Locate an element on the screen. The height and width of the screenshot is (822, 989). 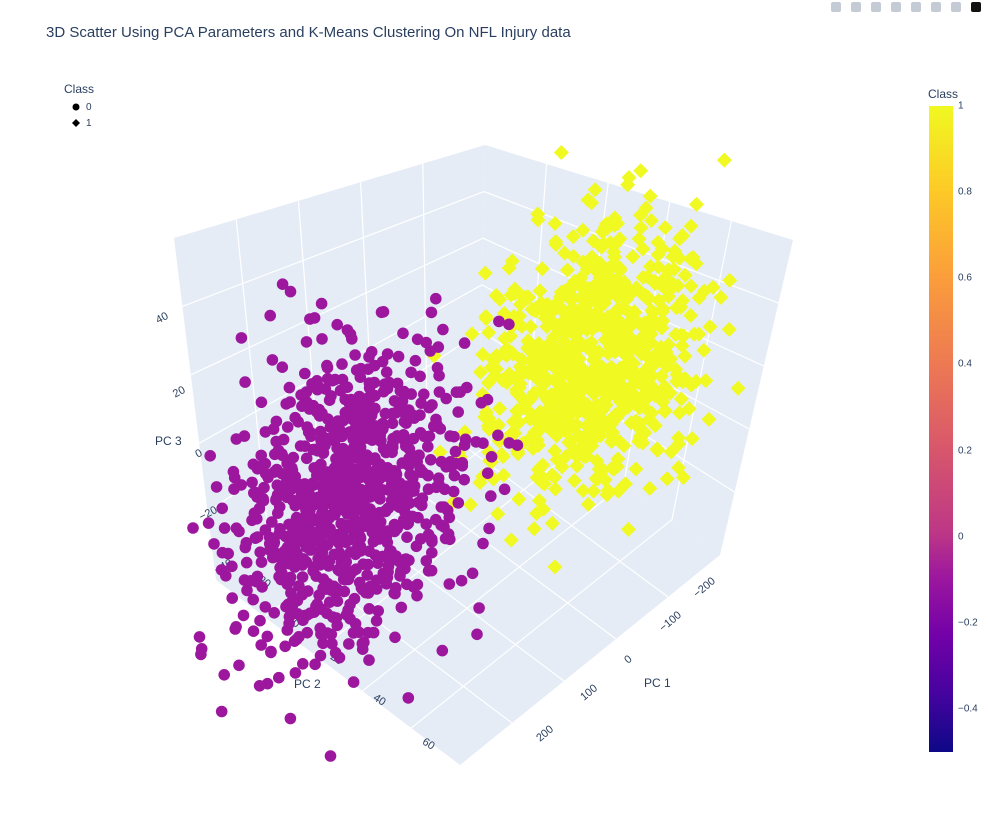
legend-item-class-0: 0 is located at coordinates (79, 107).